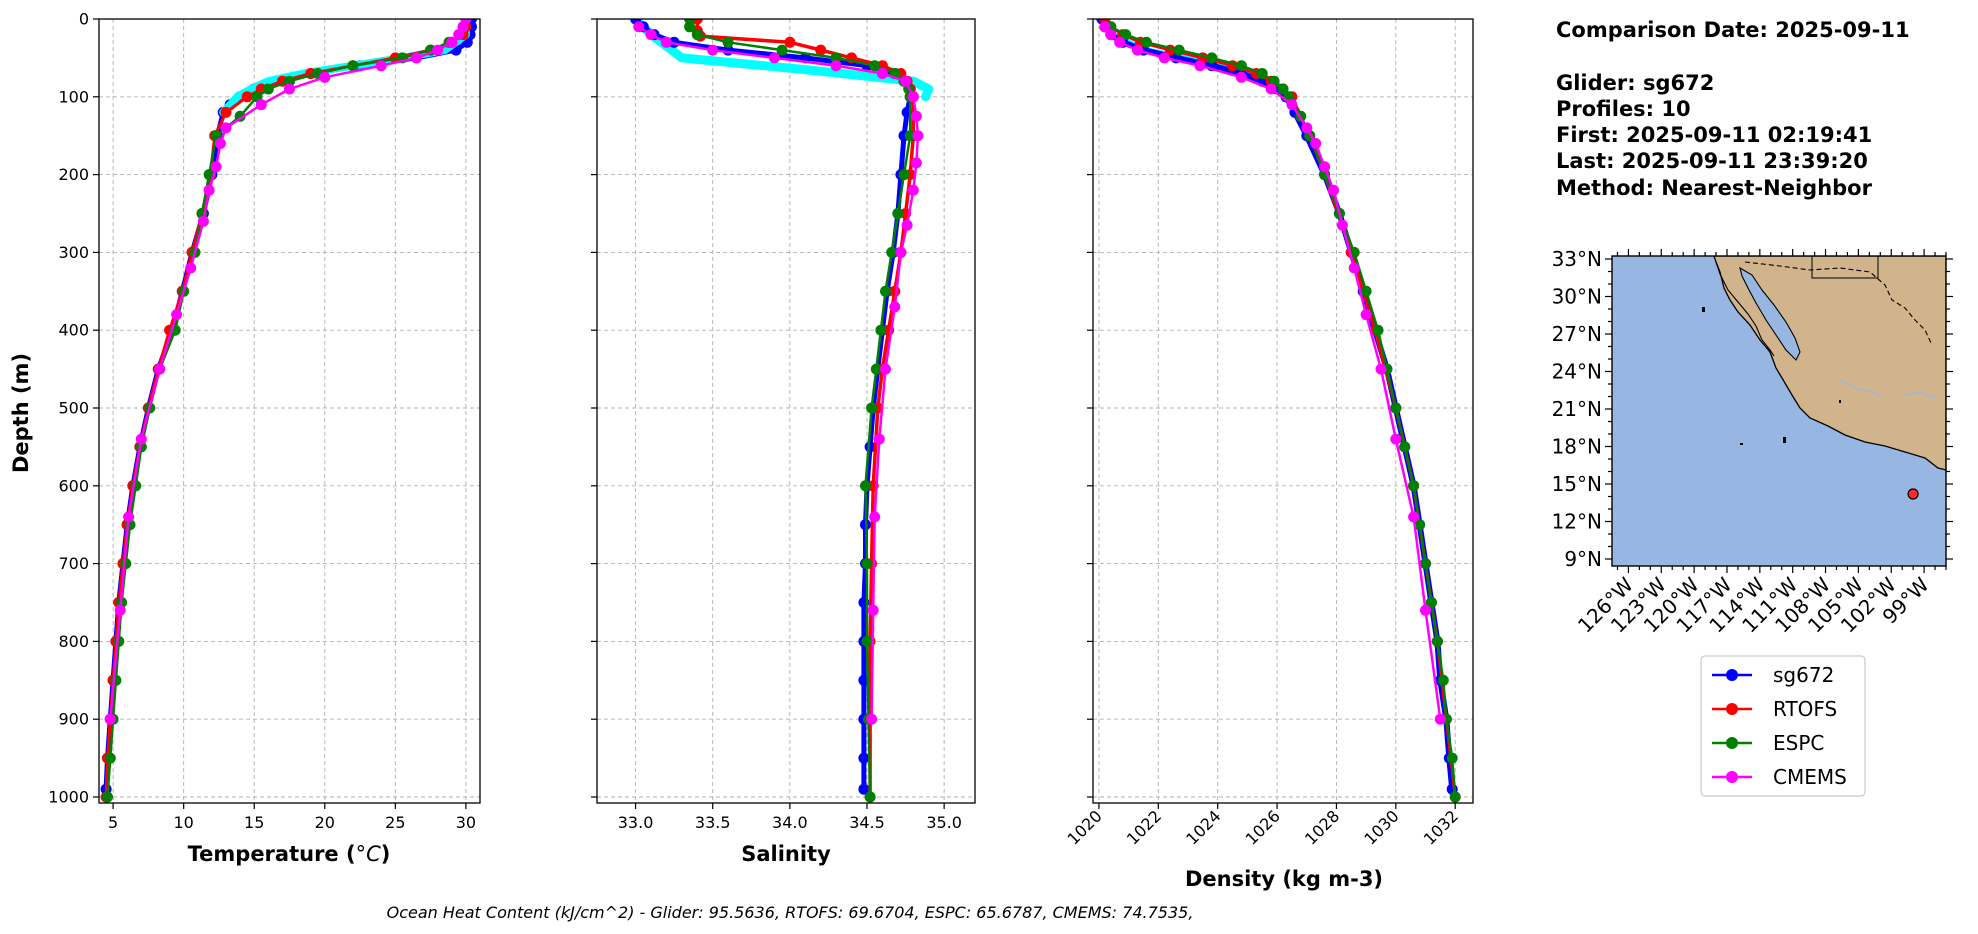 The height and width of the screenshot is (934, 1978). Describe the element at coordinates (1263, 827) in the screenshot. I see `density-tick-label: 1026` at that location.